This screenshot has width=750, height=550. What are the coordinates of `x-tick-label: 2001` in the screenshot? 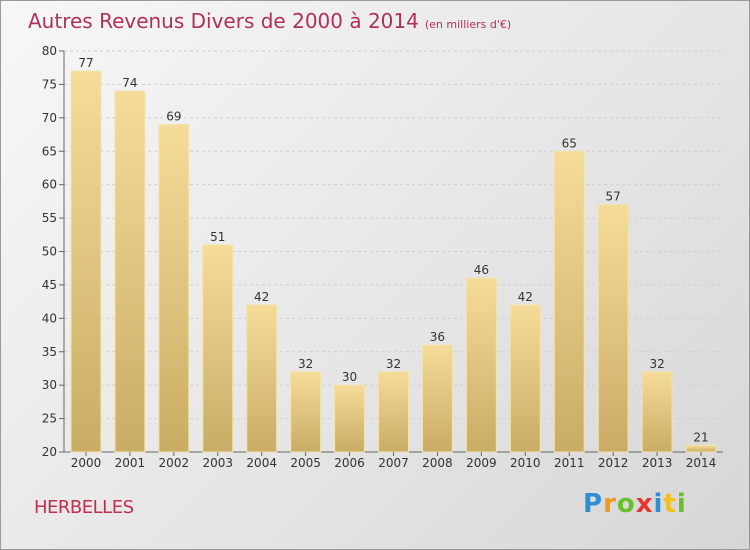 It's located at (130, 463).